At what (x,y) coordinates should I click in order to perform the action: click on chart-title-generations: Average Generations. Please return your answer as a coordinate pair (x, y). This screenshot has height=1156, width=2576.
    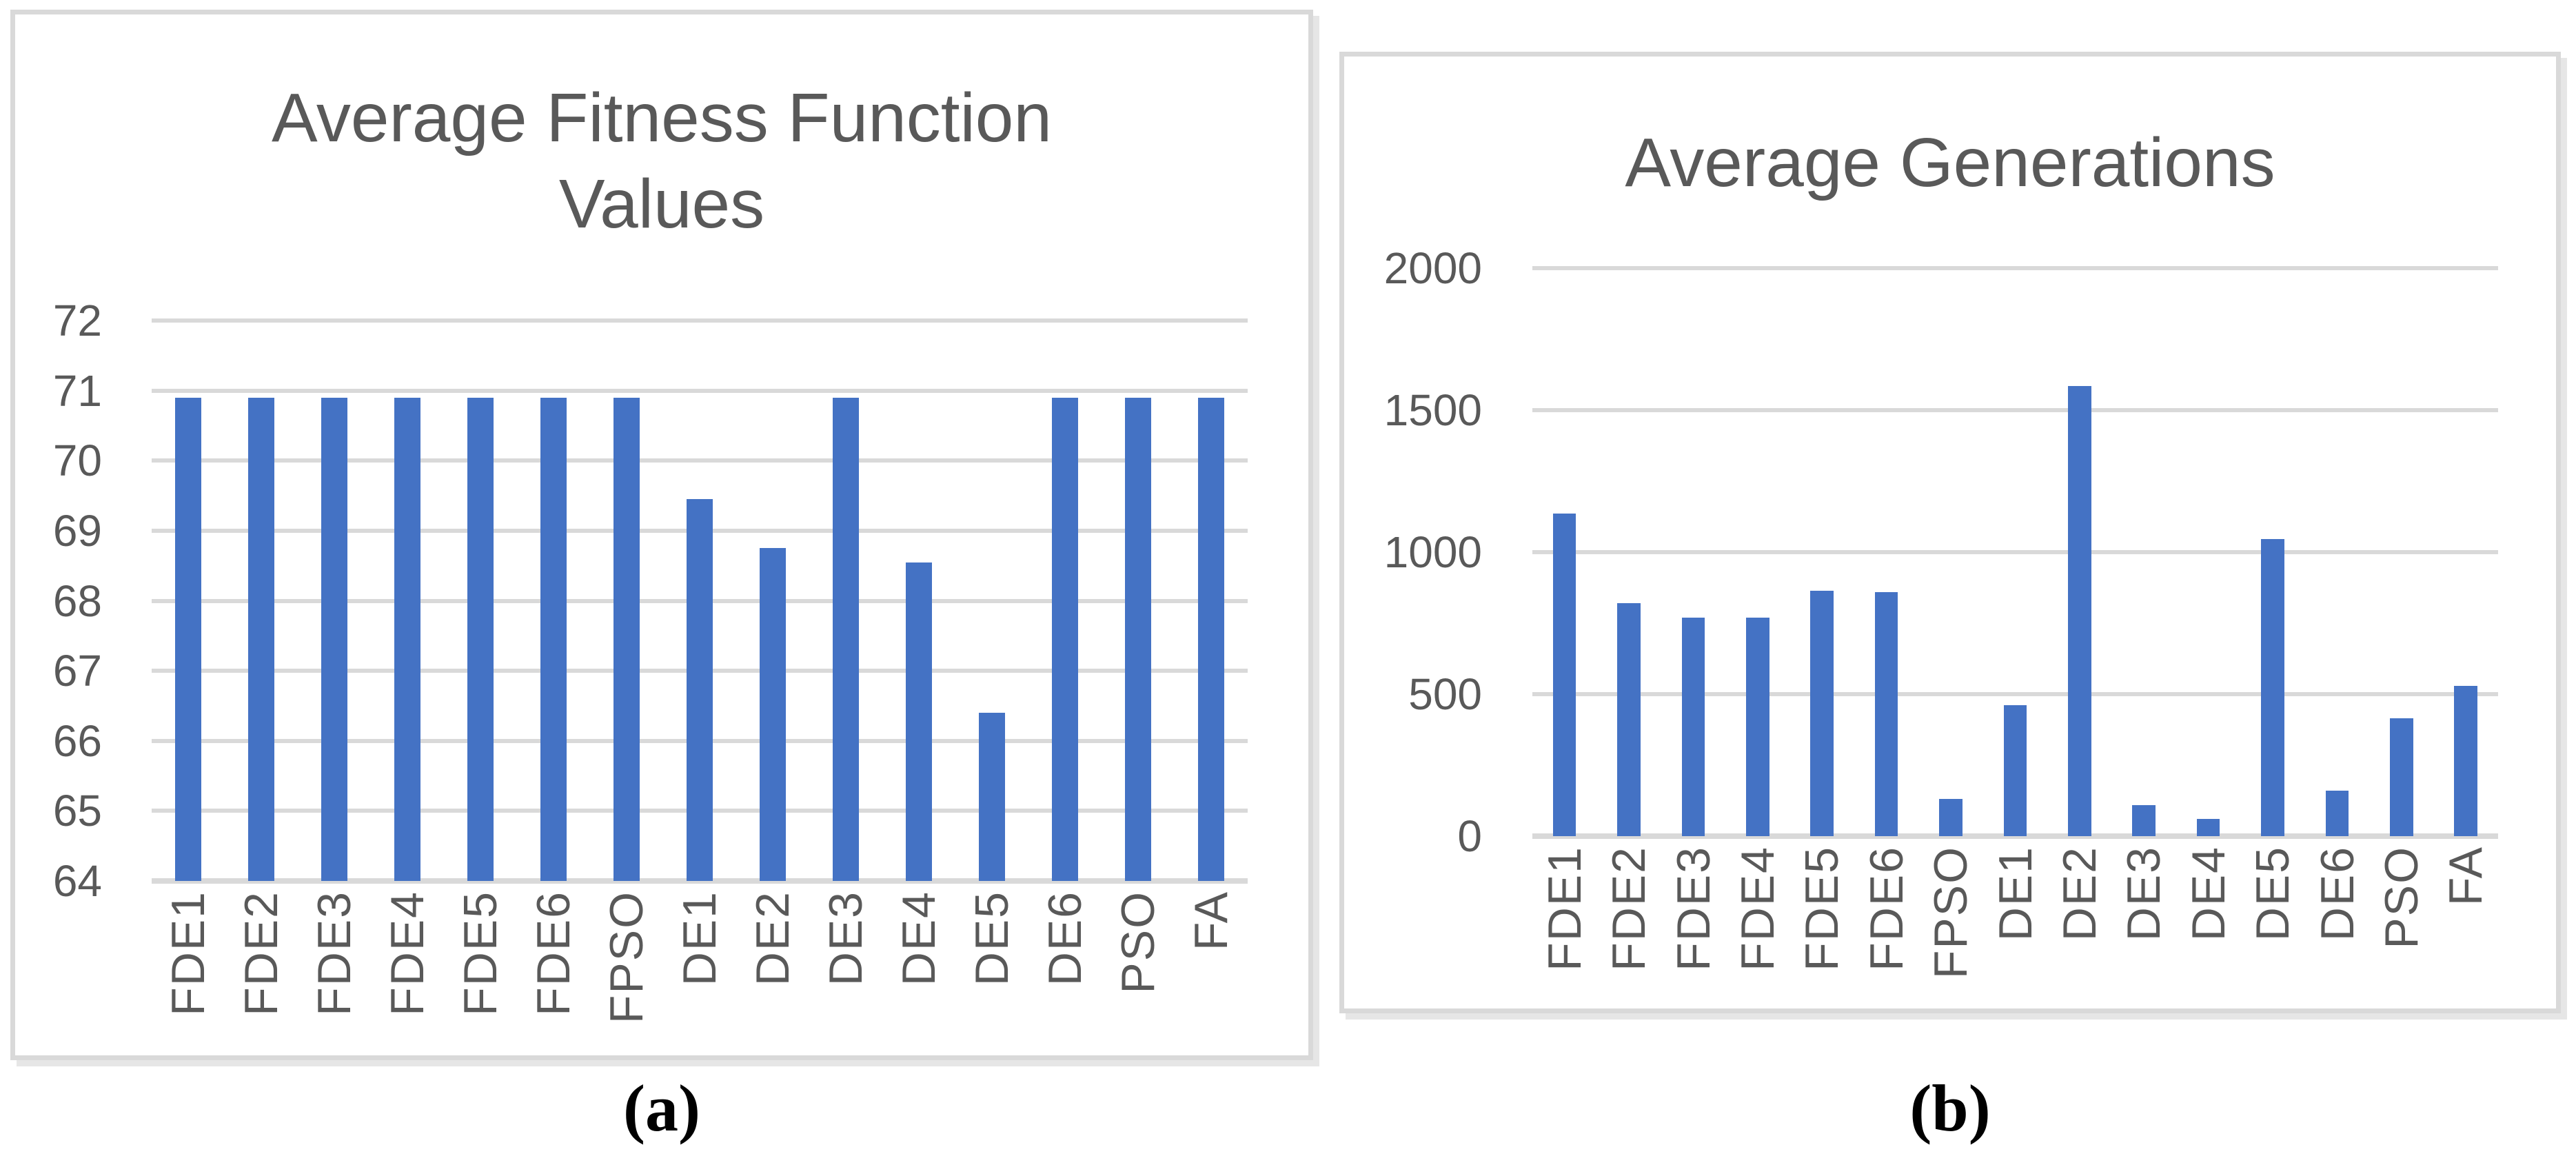
    Looking at the image, I should click on (1950, 163).